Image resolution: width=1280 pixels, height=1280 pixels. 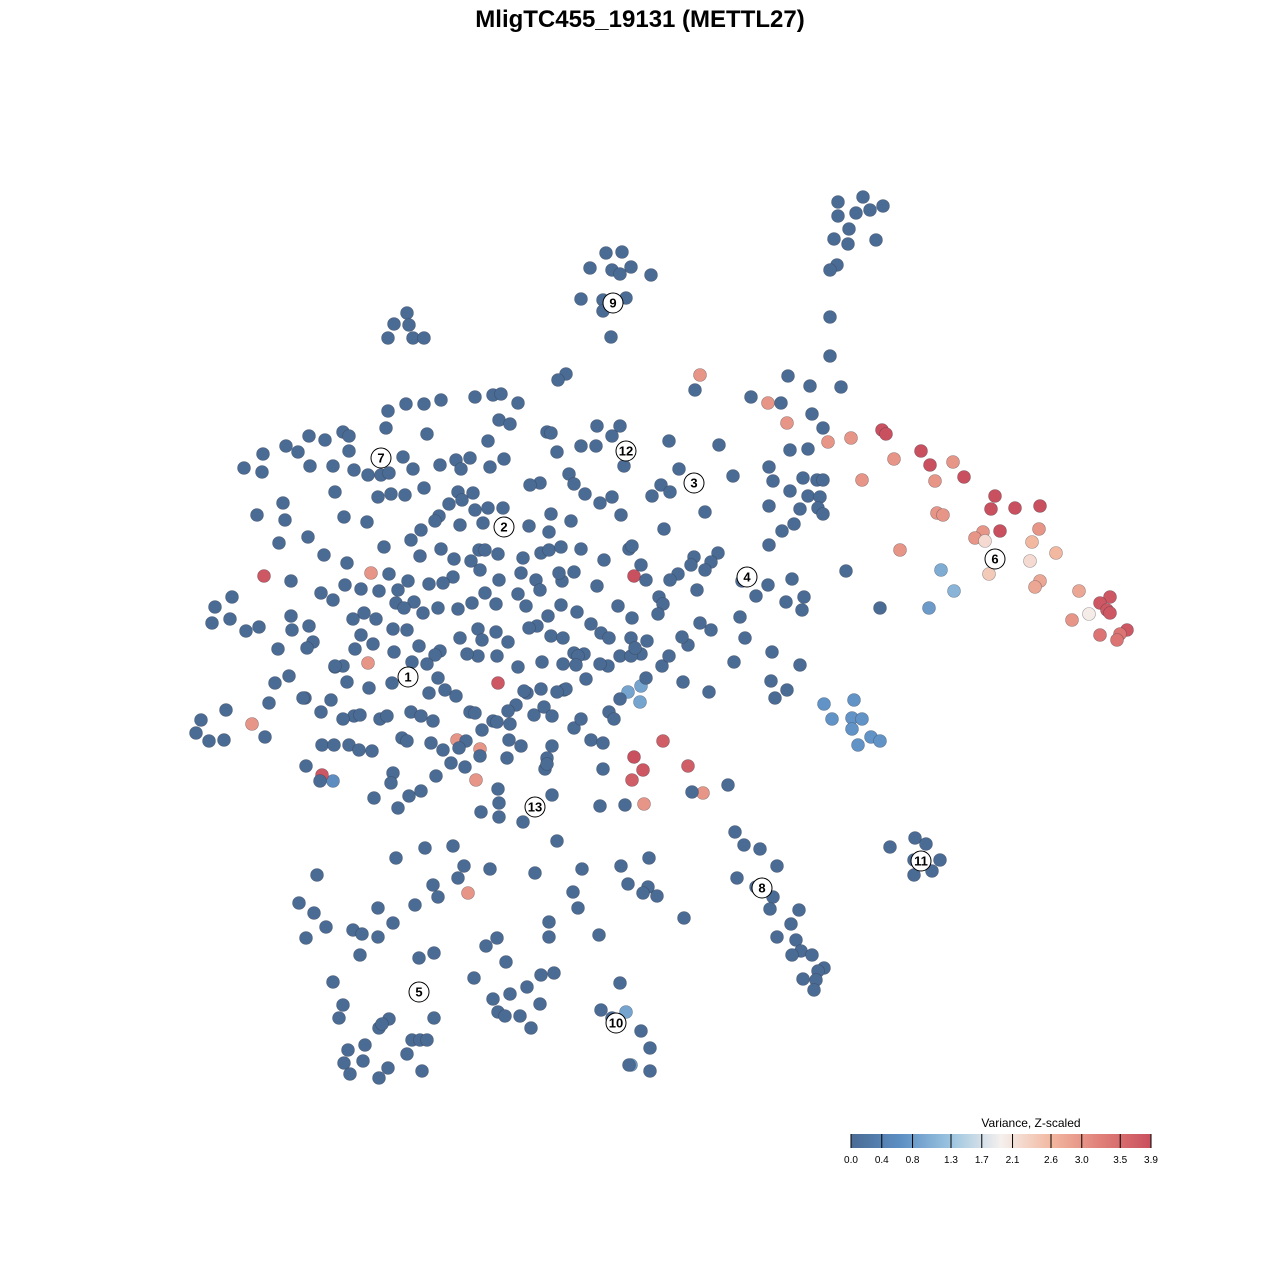 I want to click on legend-title: Variance, Z-scaled, so click(x=1030, y=1123).